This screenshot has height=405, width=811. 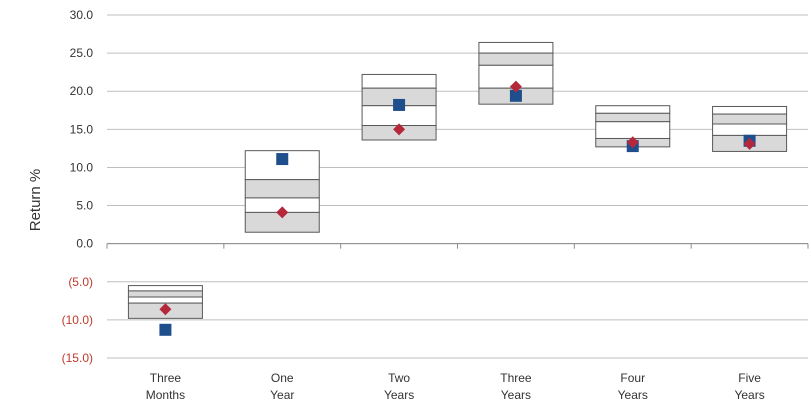 What do you see at coordinates (82, 53) in the screenshot?
I see `y-tick-label: 25.0` at bounding box center [82, 53].